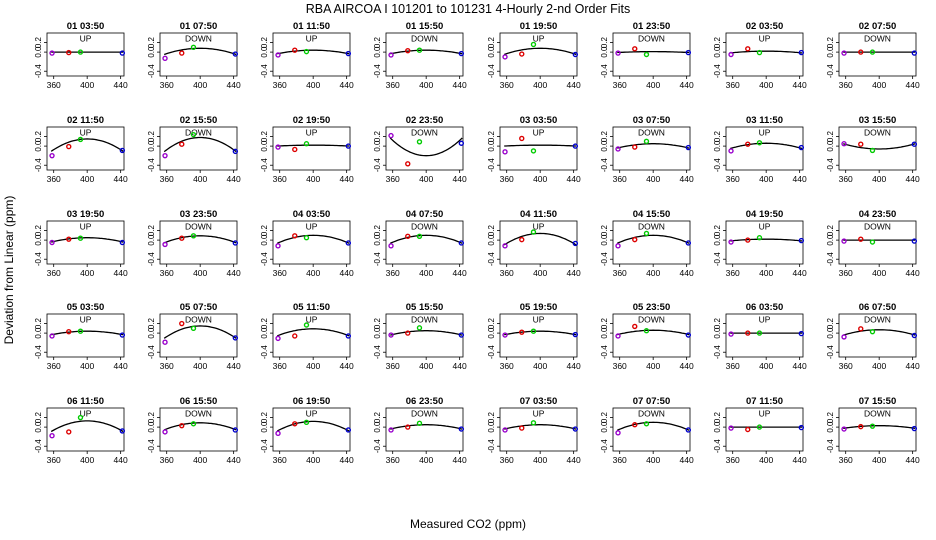 This screenshot has height=540, width=936. What do you see at coordinates (311, 26) in the screenshot?
I see `panel-title: 01 11:50` at bounding box center [311, 26].